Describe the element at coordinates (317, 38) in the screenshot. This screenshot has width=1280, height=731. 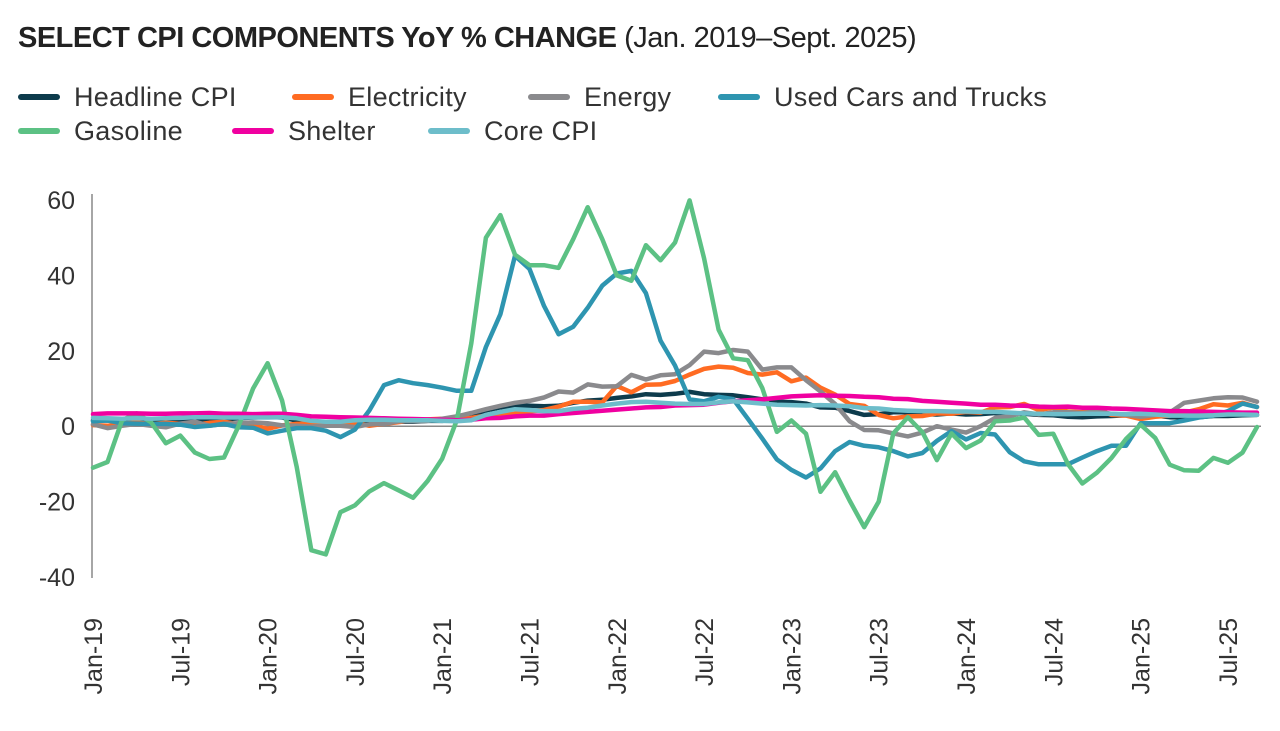
I see `title-main: SELECT CPI COMPONENTS YoY % CHANGE` at that location.